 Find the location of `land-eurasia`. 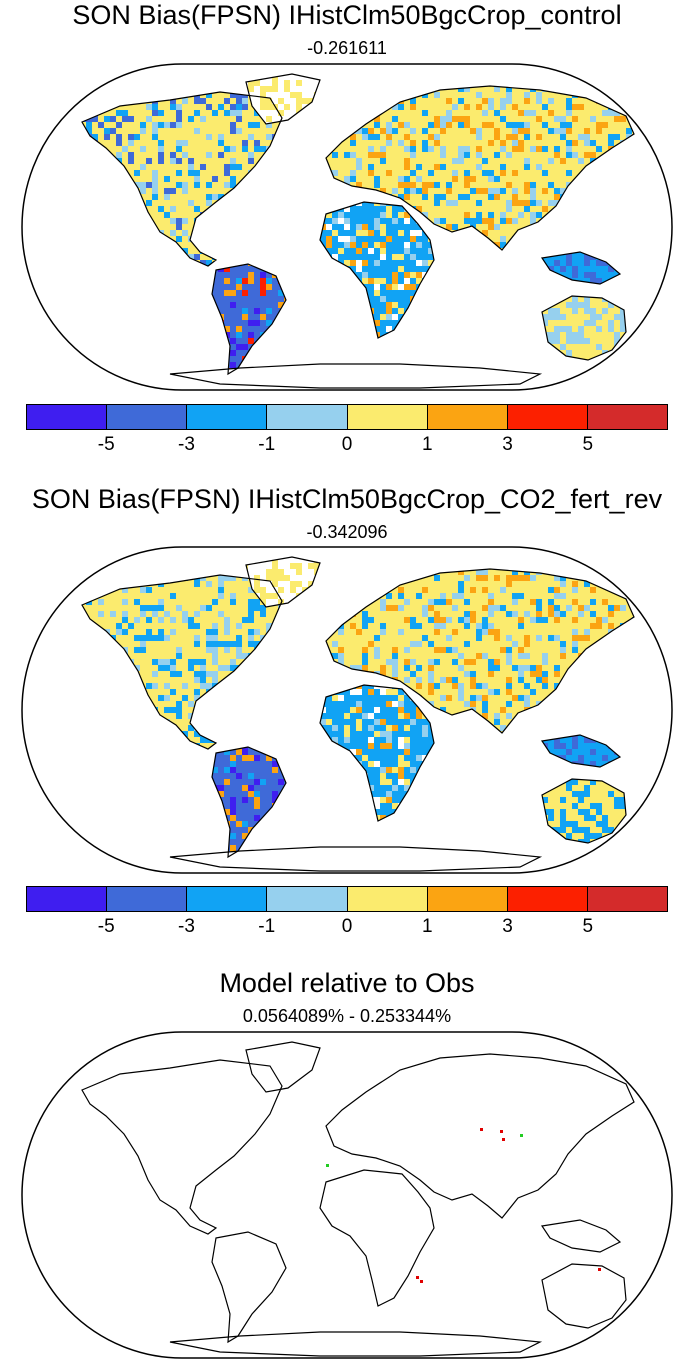

land-eurasia is located at coordinates (480, 1136).